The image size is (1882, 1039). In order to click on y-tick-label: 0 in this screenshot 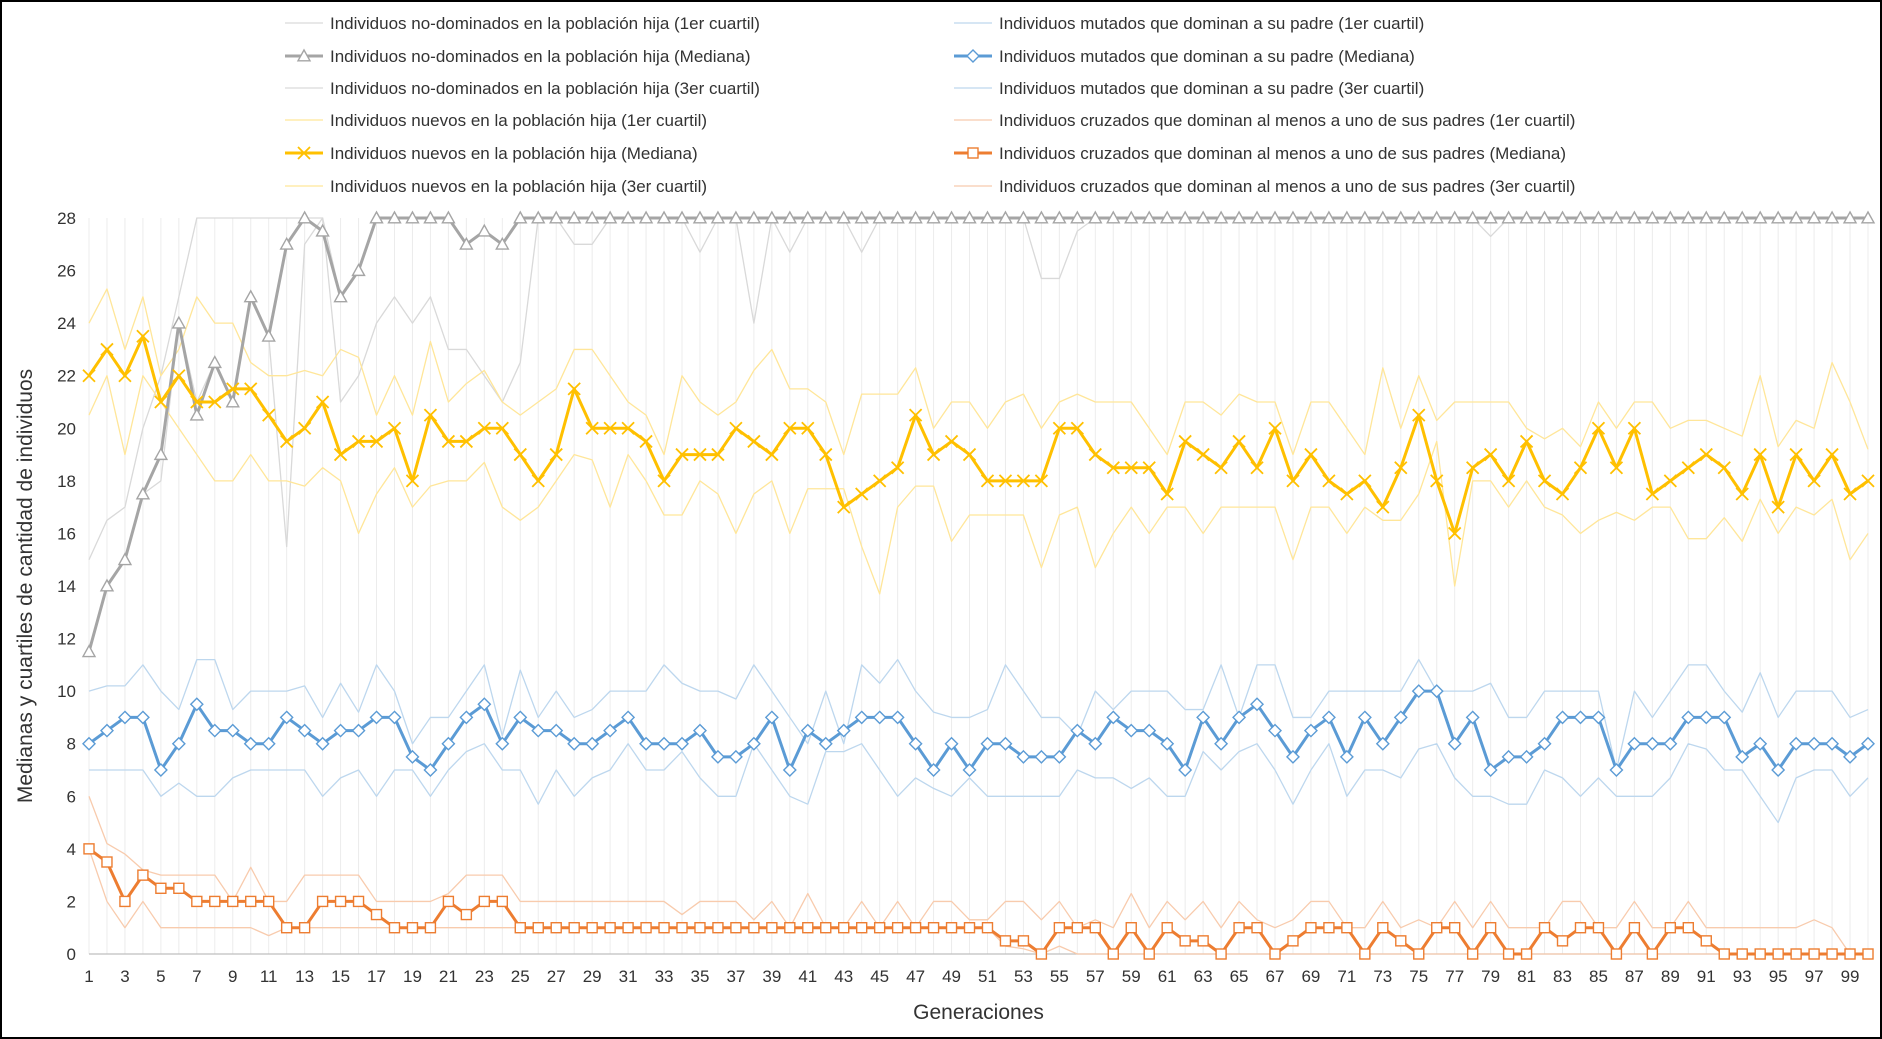, I will do `click(71, 954)`.